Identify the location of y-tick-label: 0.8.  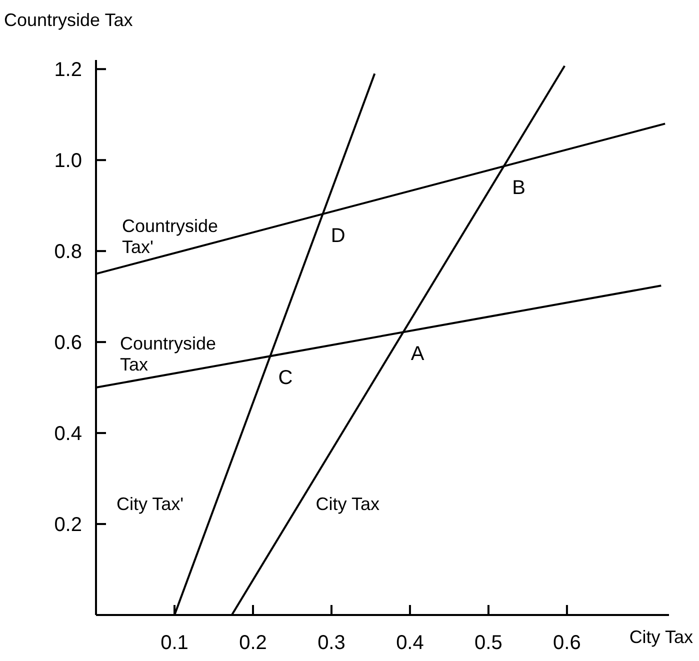
(68, 252).